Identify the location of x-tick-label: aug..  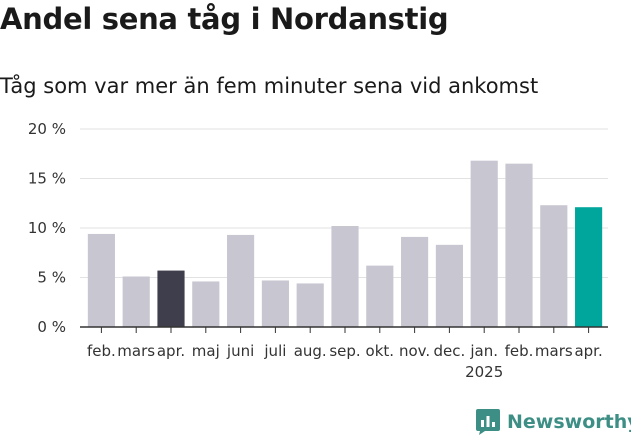
(310, 351).